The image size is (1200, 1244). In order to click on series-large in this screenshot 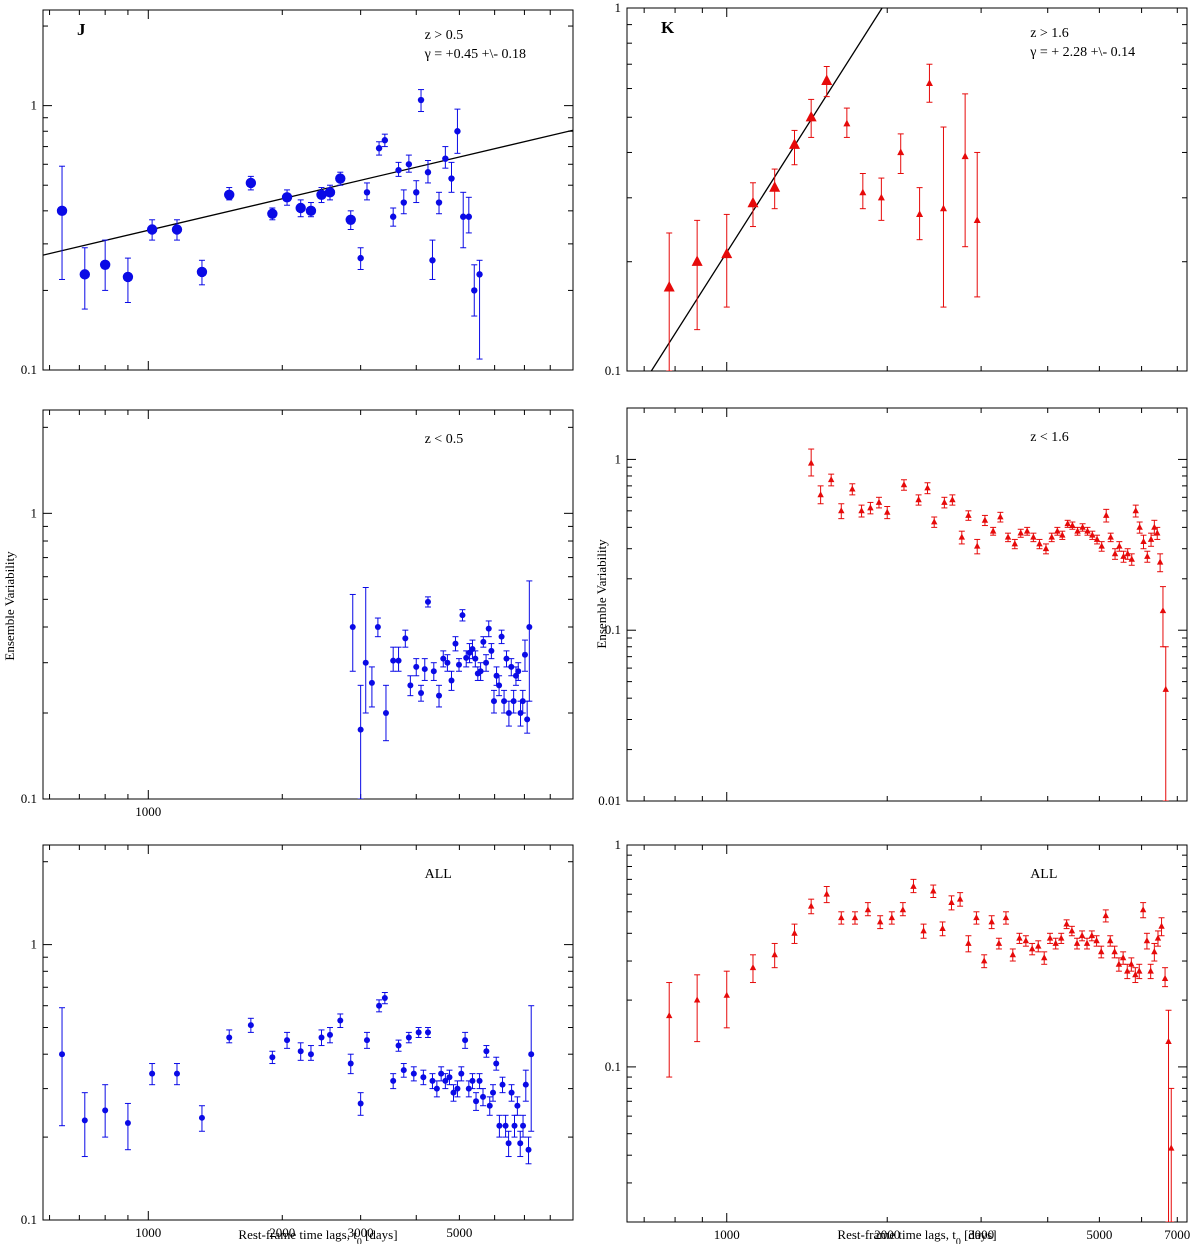, I will do `click(206, 237)`.